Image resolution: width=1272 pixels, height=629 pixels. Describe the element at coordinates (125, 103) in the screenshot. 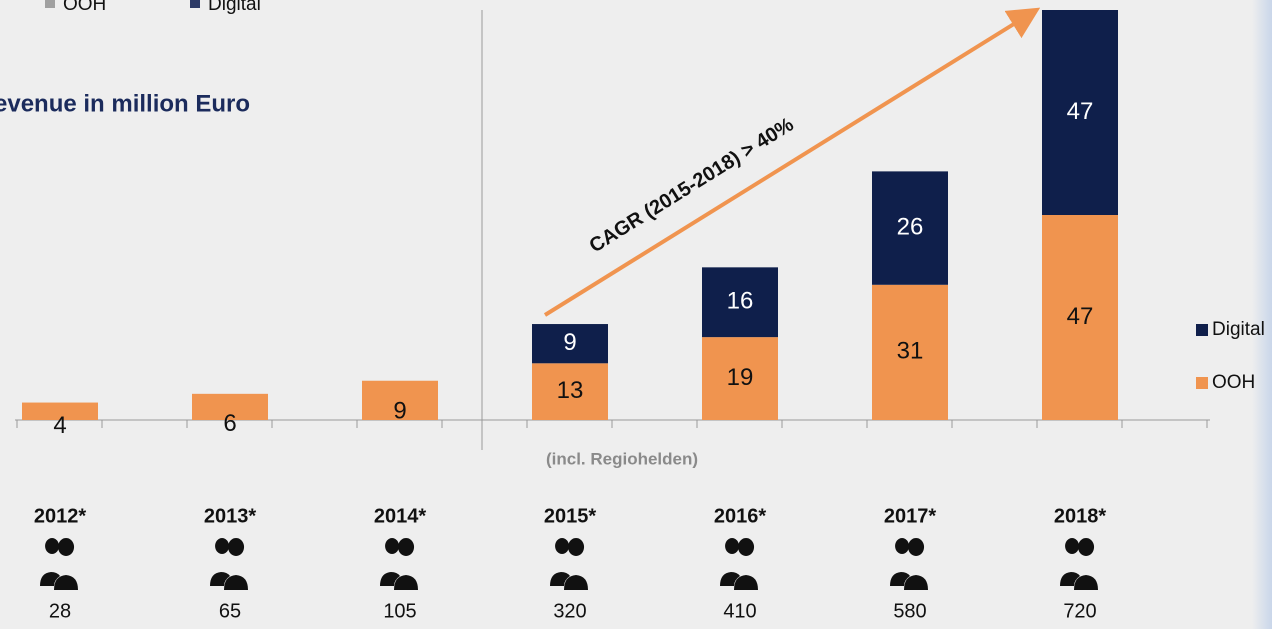

I see `chart-title: evenue in million Euro` at that location.